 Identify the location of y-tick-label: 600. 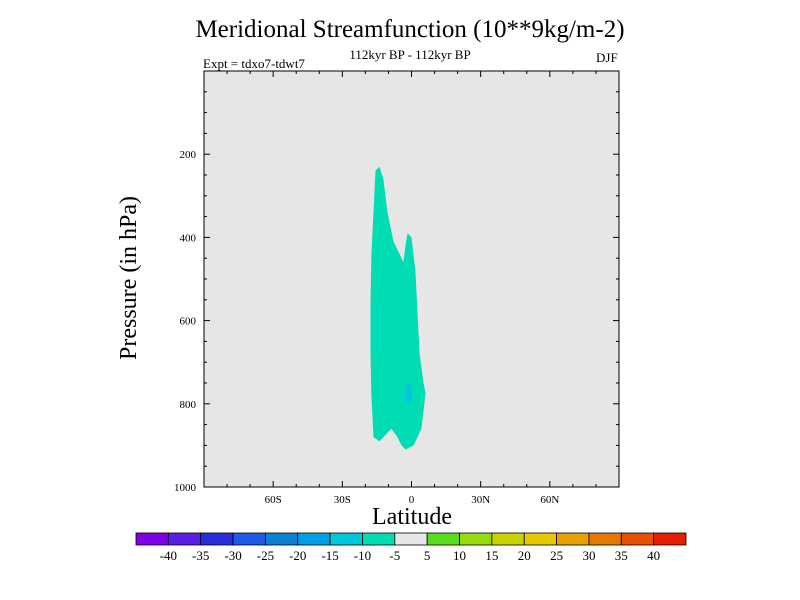
(188, 322).